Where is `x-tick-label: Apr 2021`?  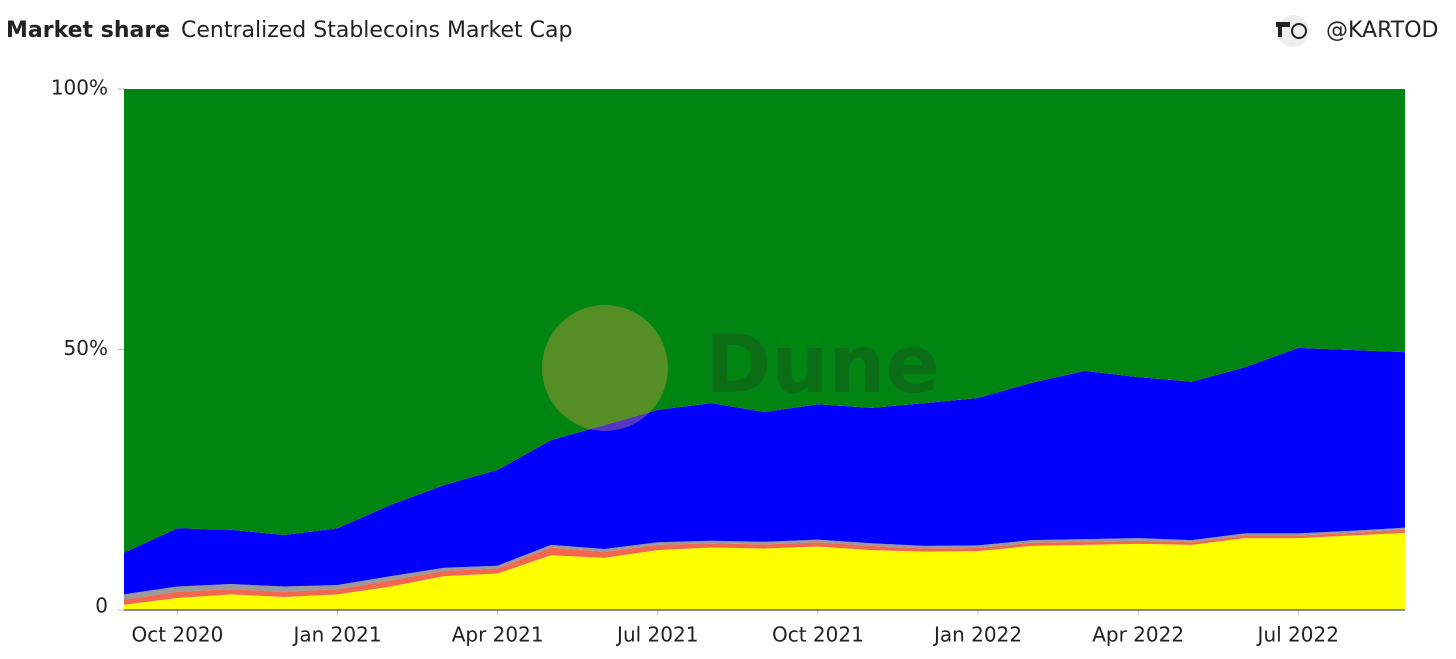 x-tick-label: Apr 2021 is located at coordinates (498, 635).